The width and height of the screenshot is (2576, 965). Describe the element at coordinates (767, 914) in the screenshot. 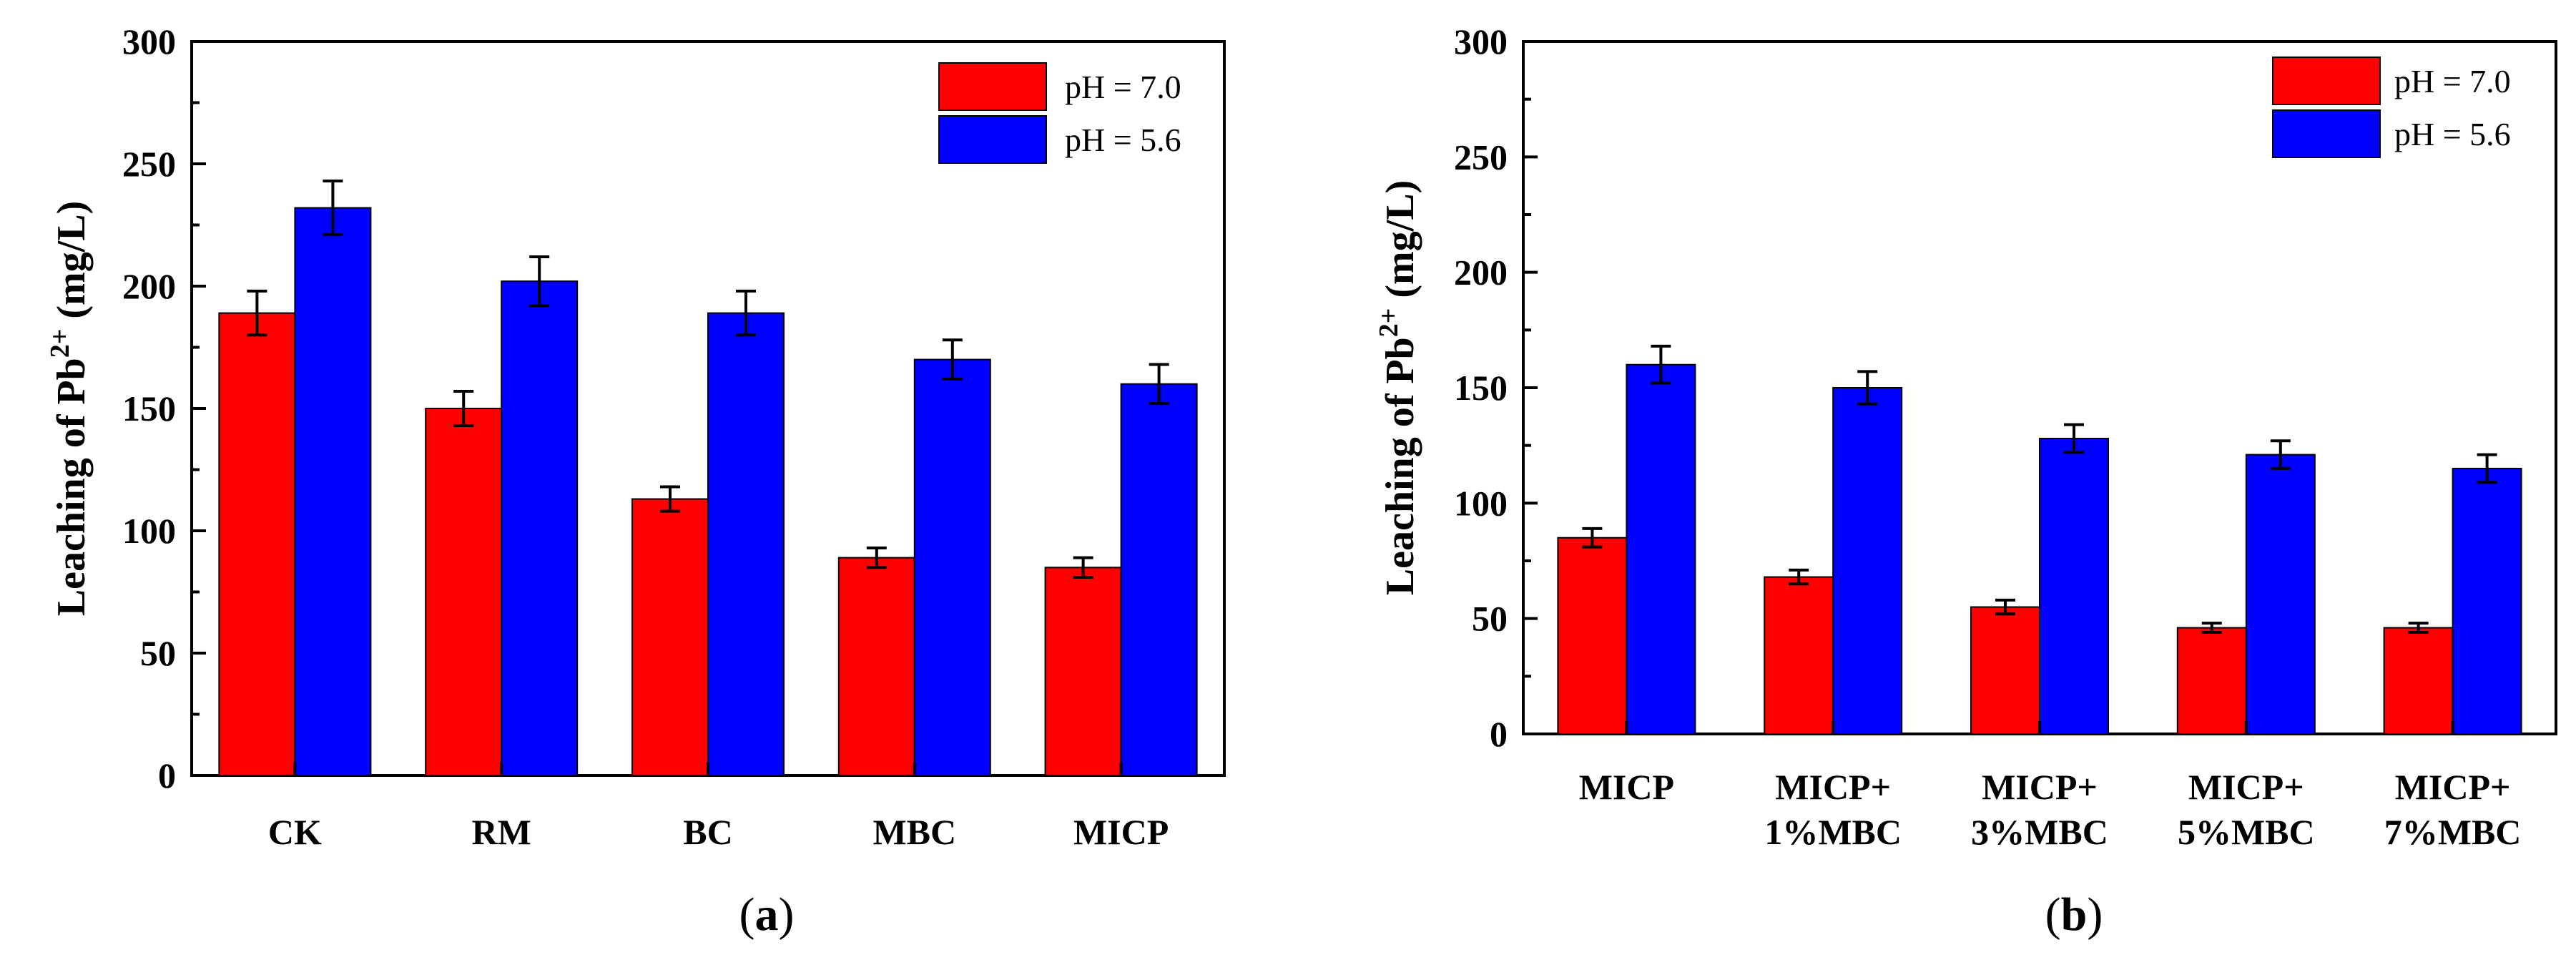

I see `panel-label: (a)` at that location.